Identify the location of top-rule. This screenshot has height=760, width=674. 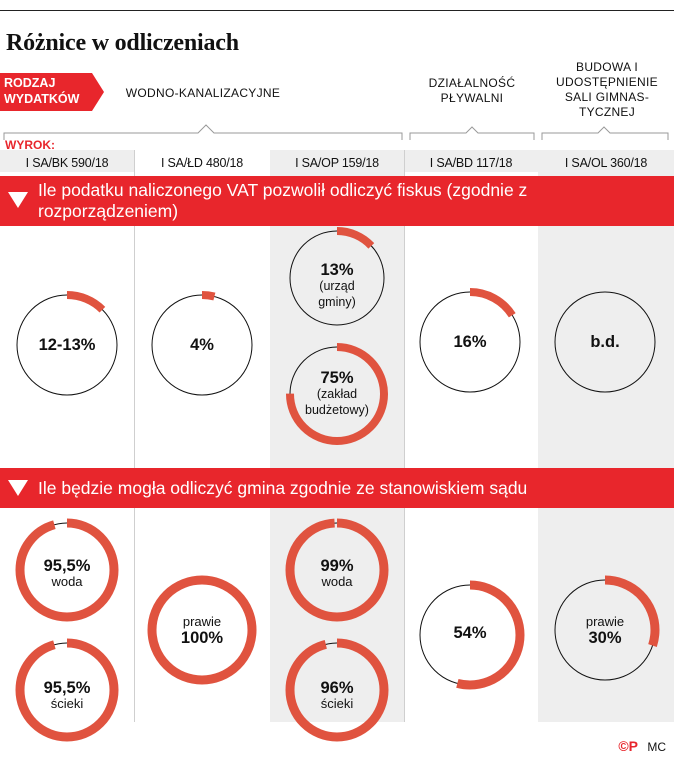
(337, 10).